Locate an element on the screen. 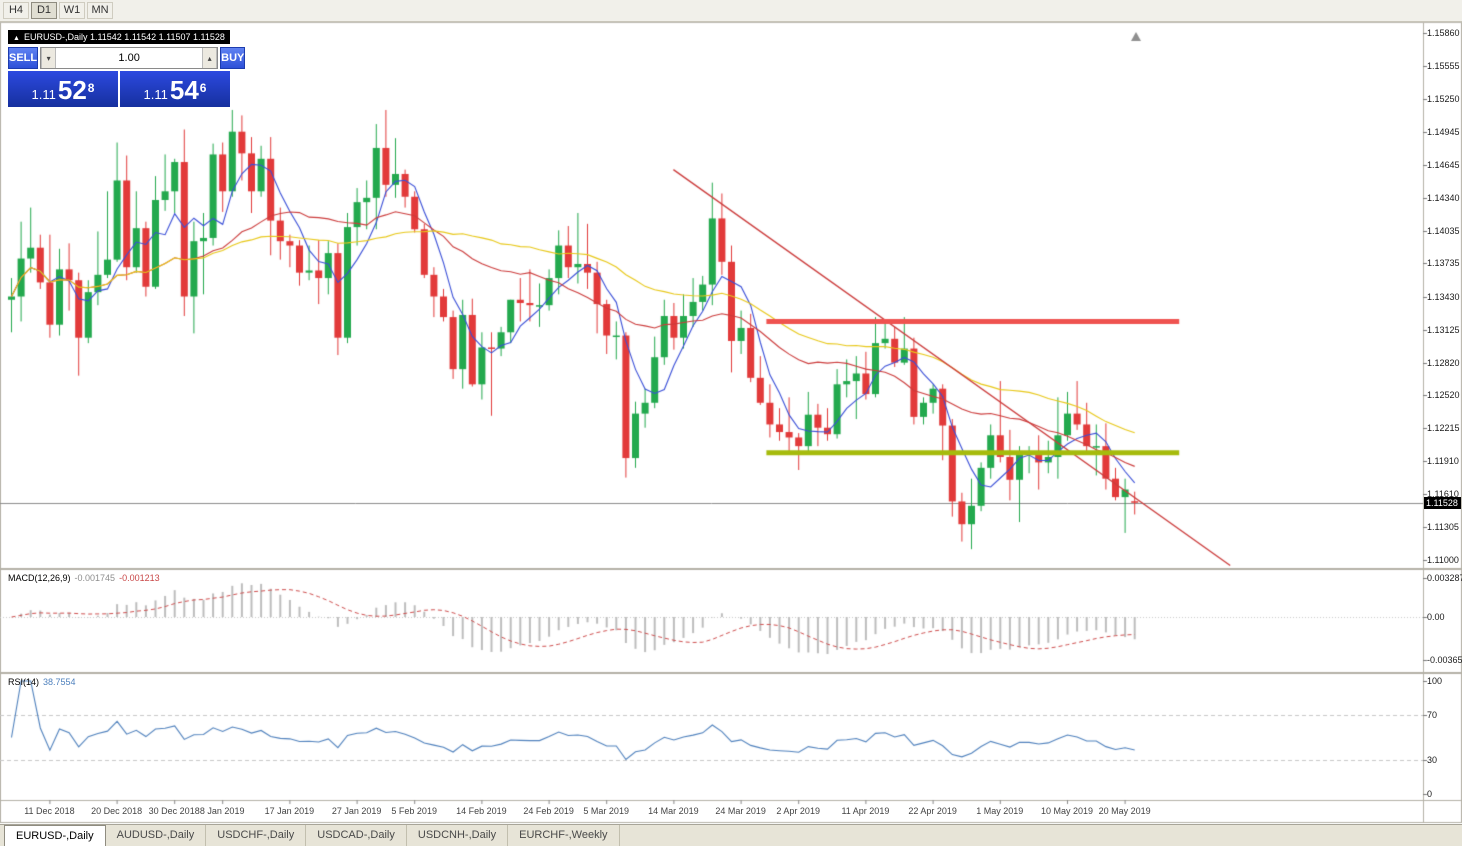 This screenshot has width=1462, height=846. one-click-prices-row: 1.11 52 8 1.11 54 6 is located at coordinates (119, 89).